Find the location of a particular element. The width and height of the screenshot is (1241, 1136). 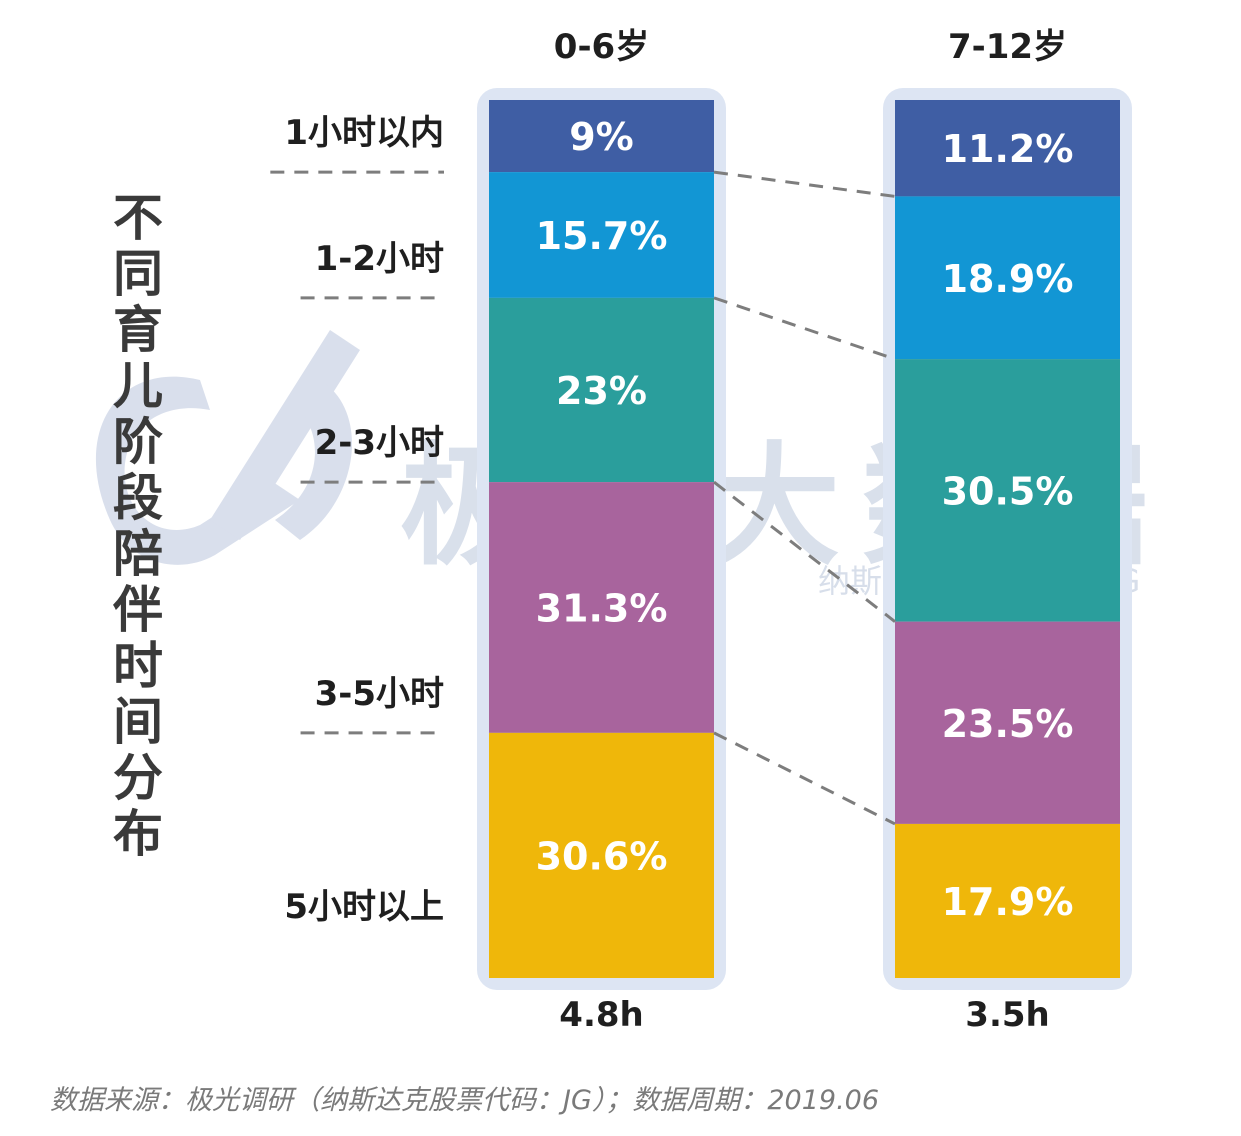

segment-label-2: 2-3小时 is located at coordinates (379, 443).